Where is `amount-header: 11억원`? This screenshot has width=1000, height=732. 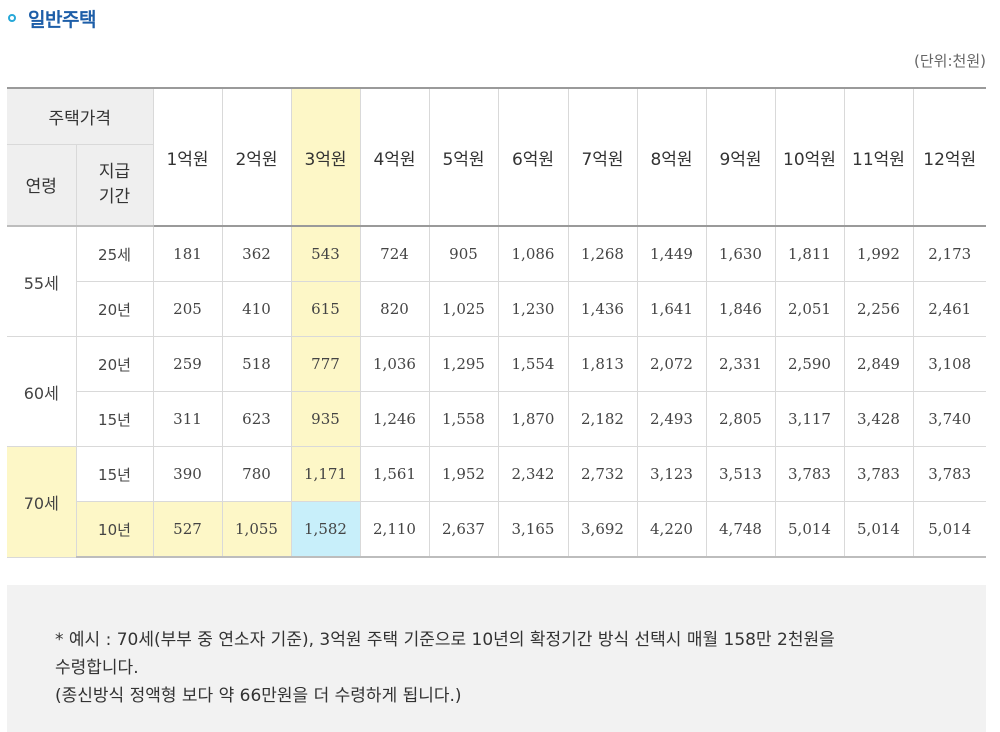 amount-header: 11억원 is located at coordinates (878, 157).